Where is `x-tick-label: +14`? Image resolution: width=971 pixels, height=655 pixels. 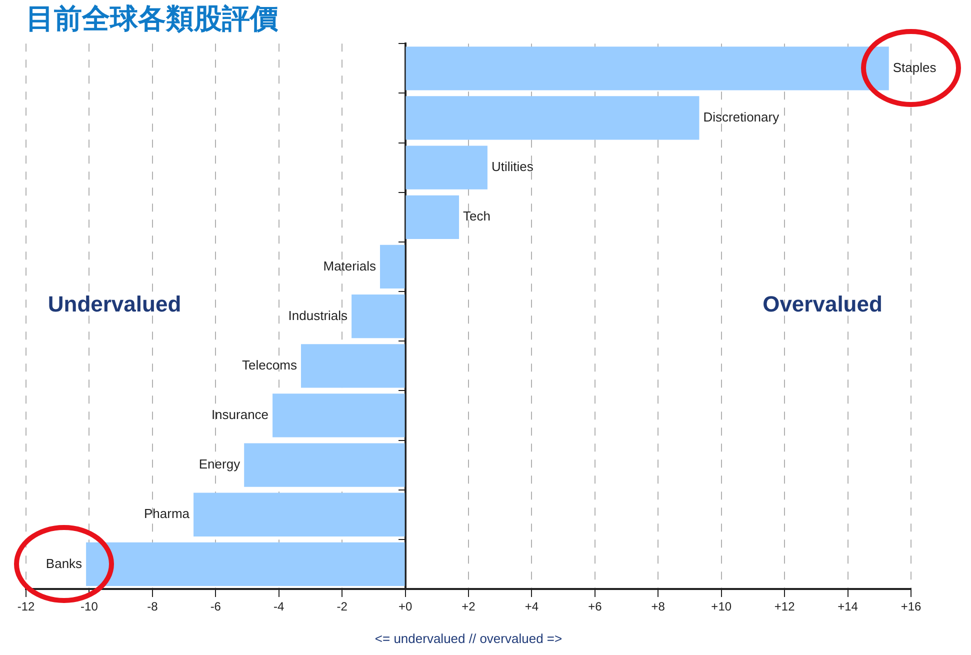
x-tick-label: +14 is located at coordinates (848, 607).